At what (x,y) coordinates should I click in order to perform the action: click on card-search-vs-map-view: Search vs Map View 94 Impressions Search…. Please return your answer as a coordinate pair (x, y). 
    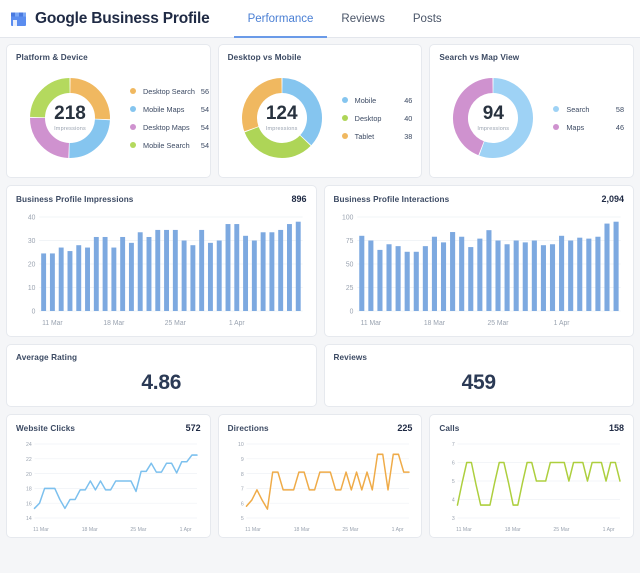
    Looking at the image, I should click on (532, 111).